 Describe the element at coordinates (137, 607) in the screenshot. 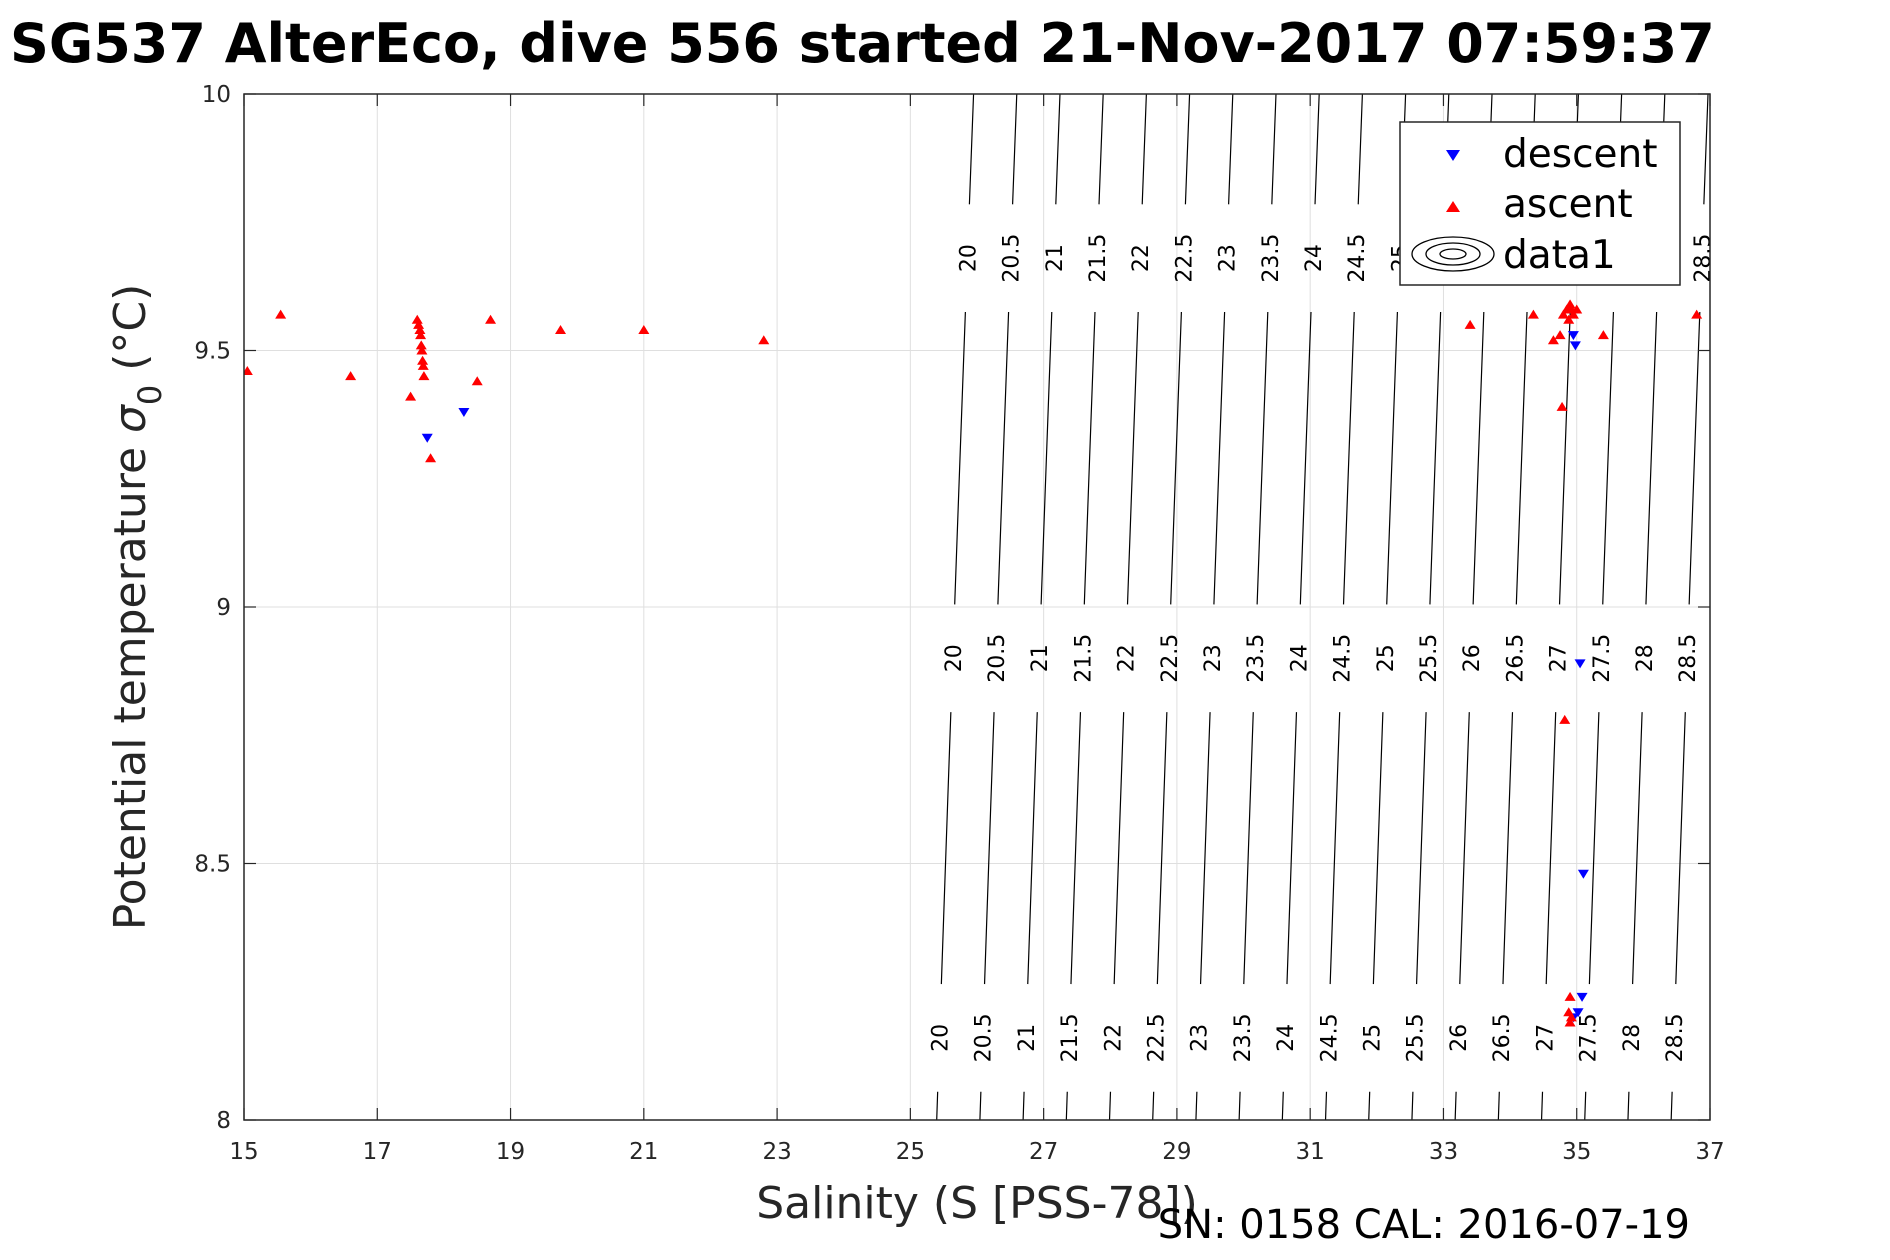

I see `y-axis-label: Potential temperature σ0 (°C)` at that location.